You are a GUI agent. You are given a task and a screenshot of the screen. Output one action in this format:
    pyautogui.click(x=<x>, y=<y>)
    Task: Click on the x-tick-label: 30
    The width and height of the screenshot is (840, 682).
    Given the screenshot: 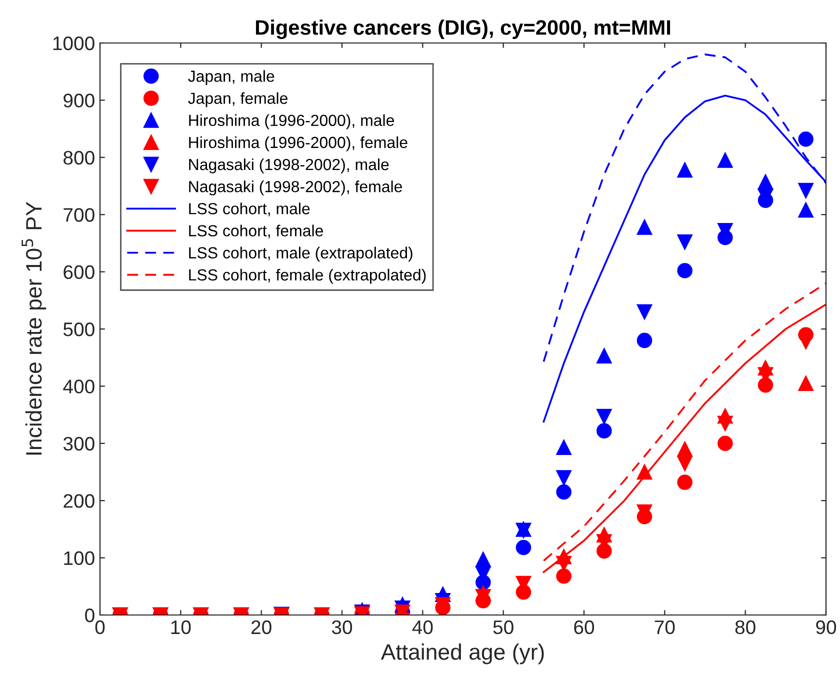 What is the action you would take?
    pyautogui.click(x=342, y=627)
    